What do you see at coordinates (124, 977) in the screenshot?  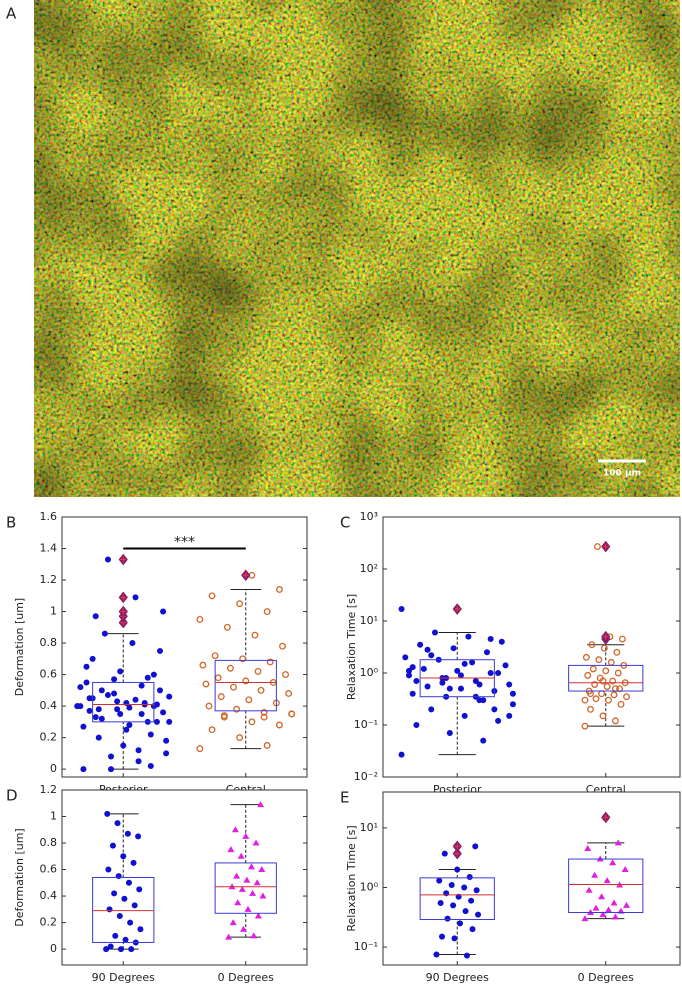 I see `x-tick-label: 90 Degrees` at bounding box center [124, 977].